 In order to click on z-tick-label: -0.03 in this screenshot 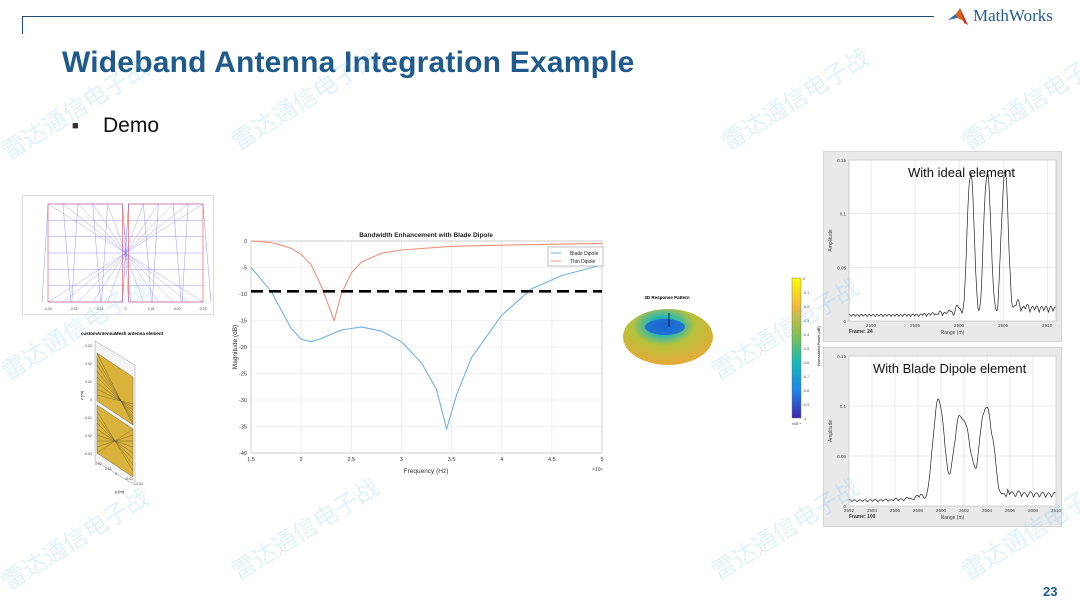, I will do `click(88, 454)`.